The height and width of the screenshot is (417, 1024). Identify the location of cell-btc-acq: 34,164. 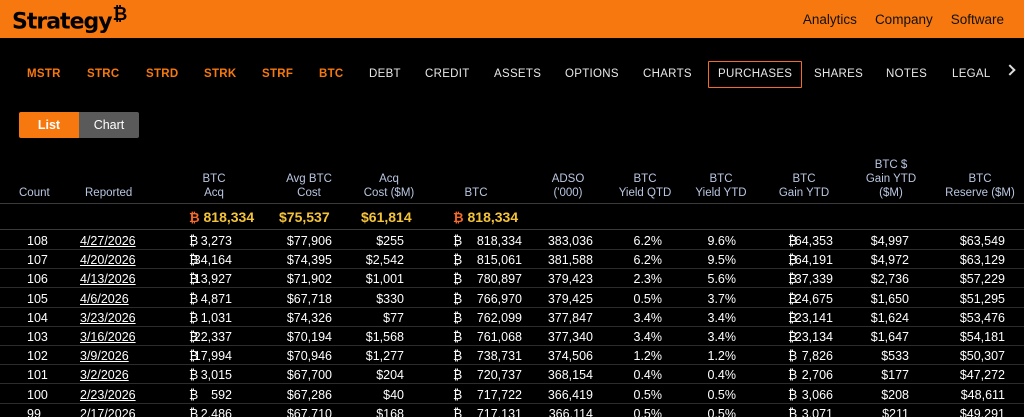
(212, 260).